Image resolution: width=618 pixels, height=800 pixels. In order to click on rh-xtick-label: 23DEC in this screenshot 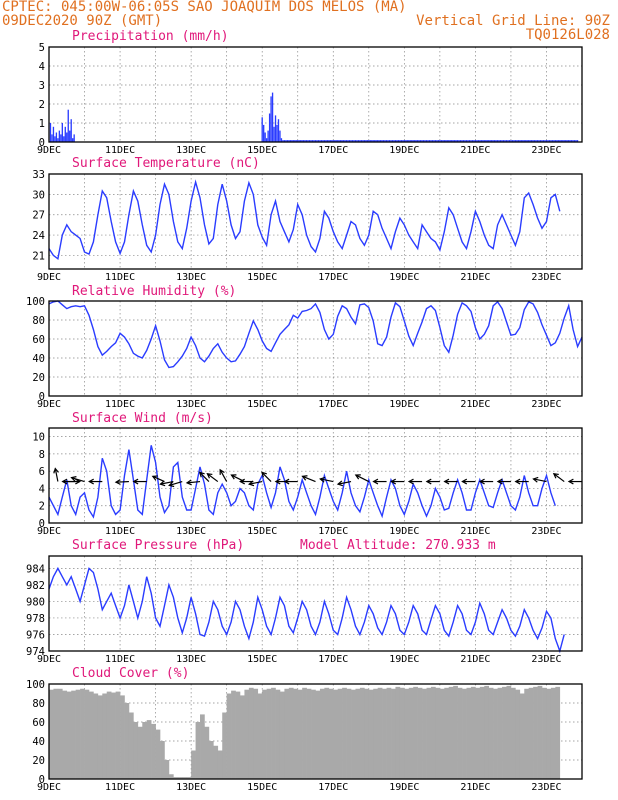, I will do `click(546, 404)`.